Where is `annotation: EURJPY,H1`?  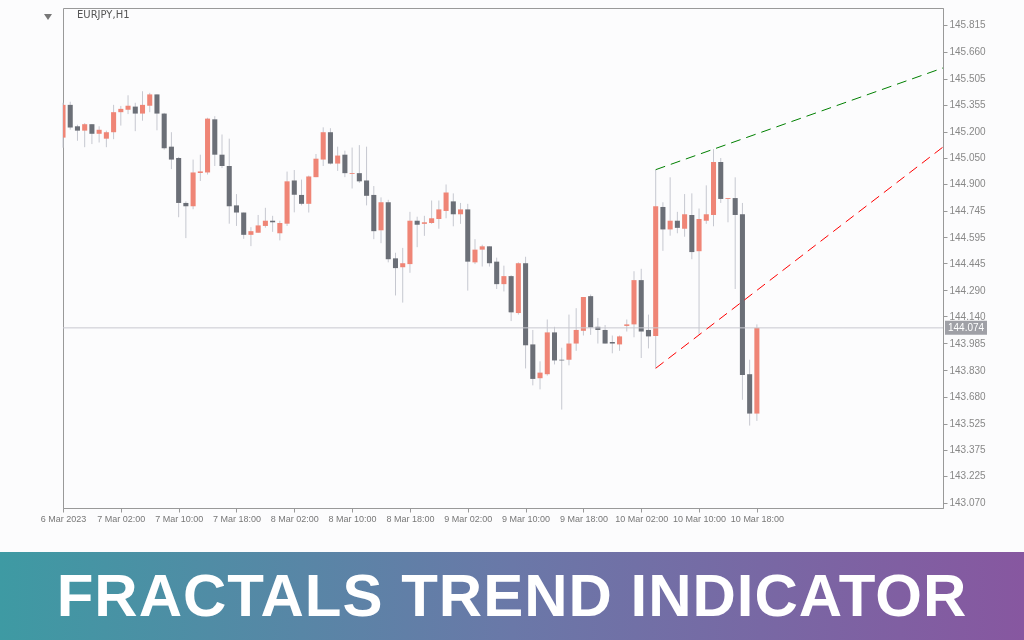 annotation: EURJPY,H1 is located at coordinates (103, 14).